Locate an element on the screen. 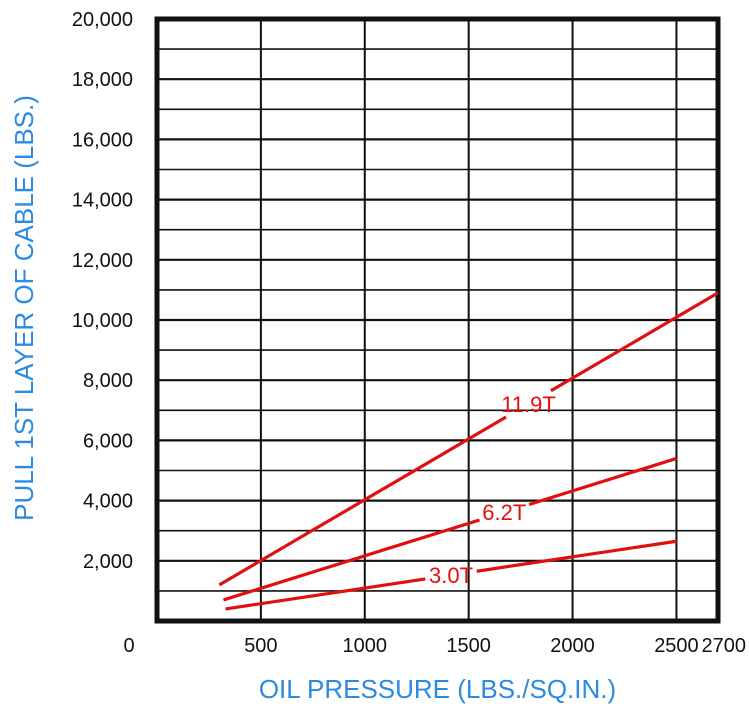  series-line-6.2T is located at coordinates (602, 481).